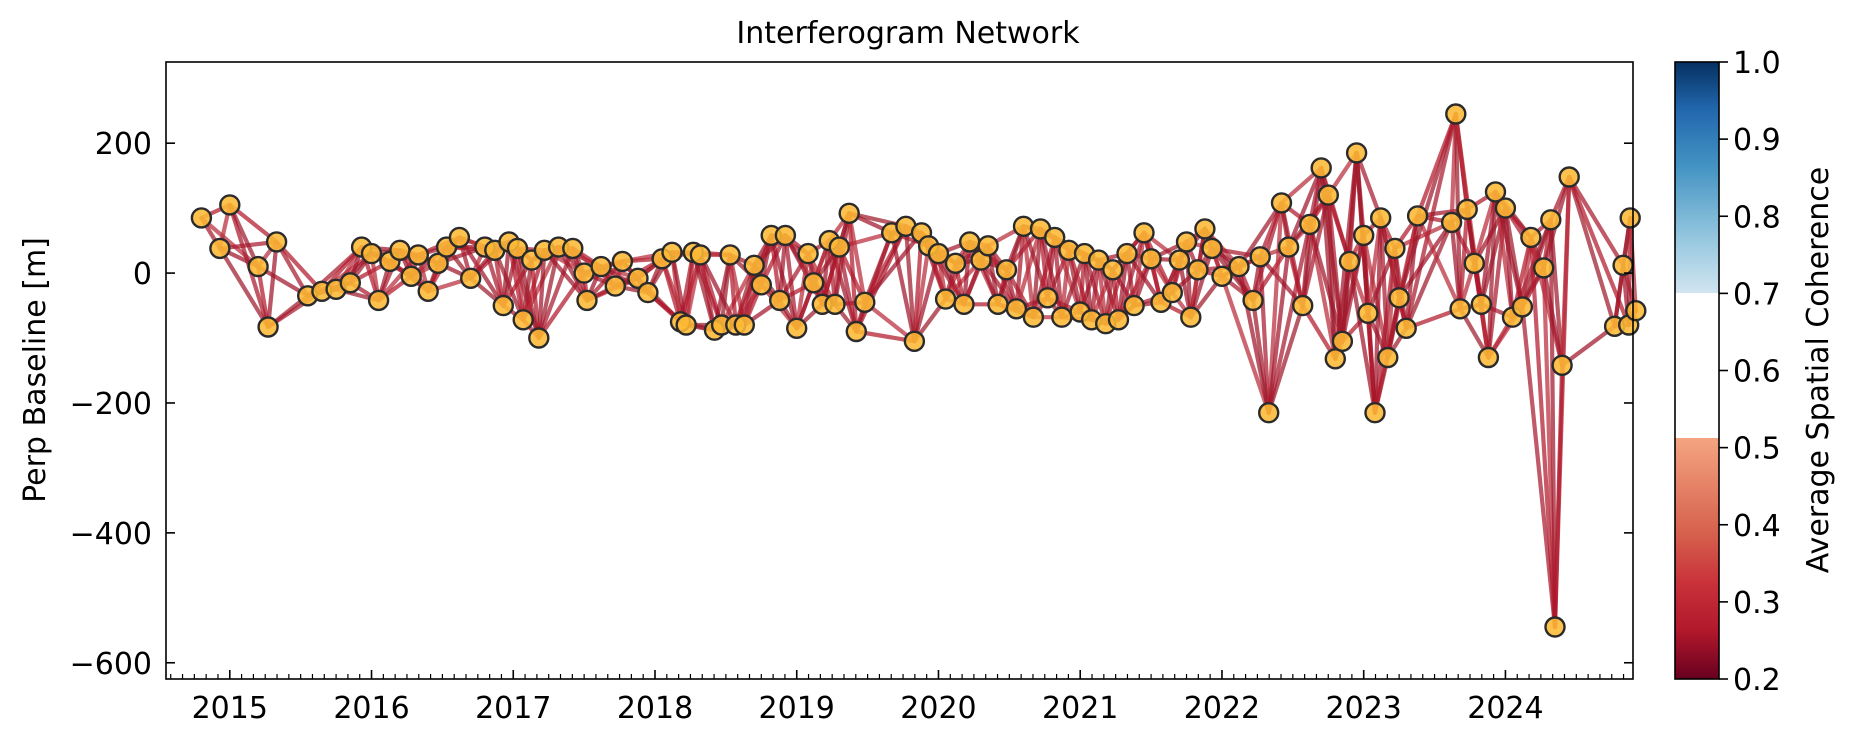 This screenshot has height=741, width=1851. Describe the element at coordinates (513, 708) in the screenshot. I see `x-tick-label: 2017` at that location.